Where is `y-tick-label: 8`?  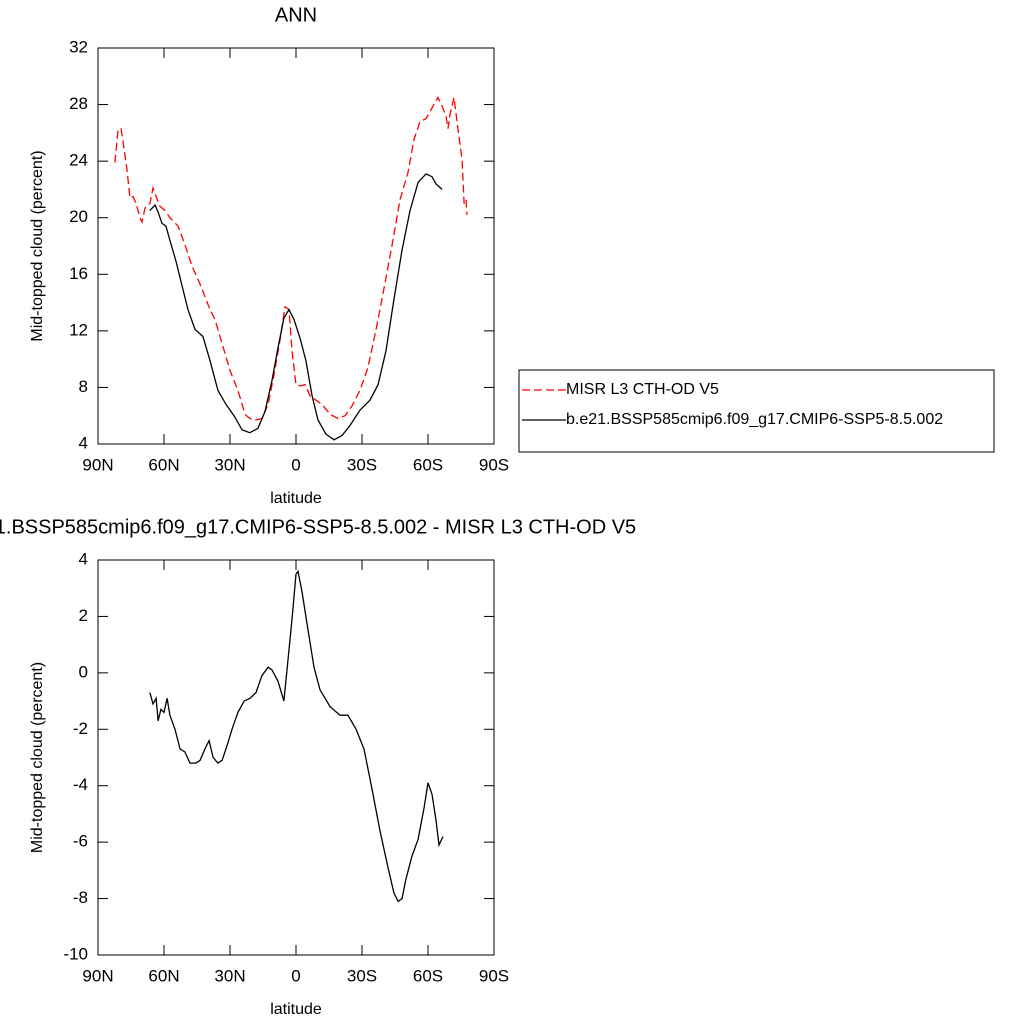 y-tick-label: 8 is located at coordinates (83, 386).